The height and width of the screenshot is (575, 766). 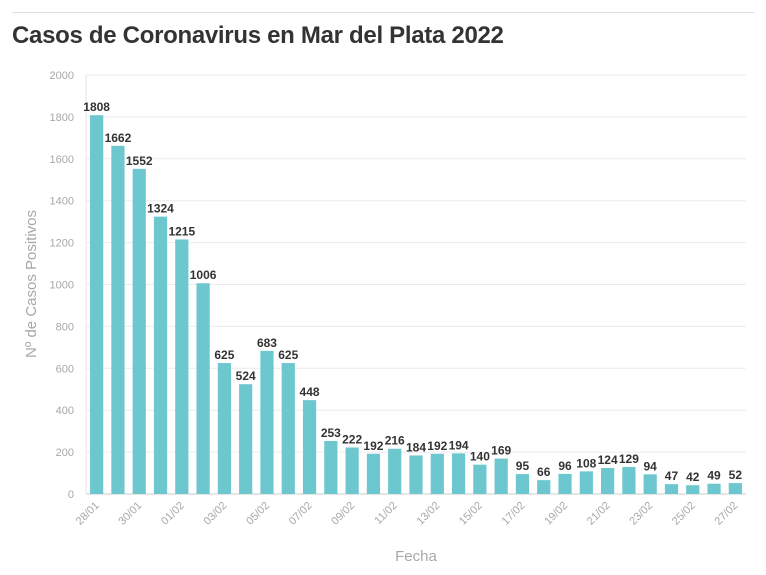 I want to click on data-label: 47, so click(x=672, y=476).